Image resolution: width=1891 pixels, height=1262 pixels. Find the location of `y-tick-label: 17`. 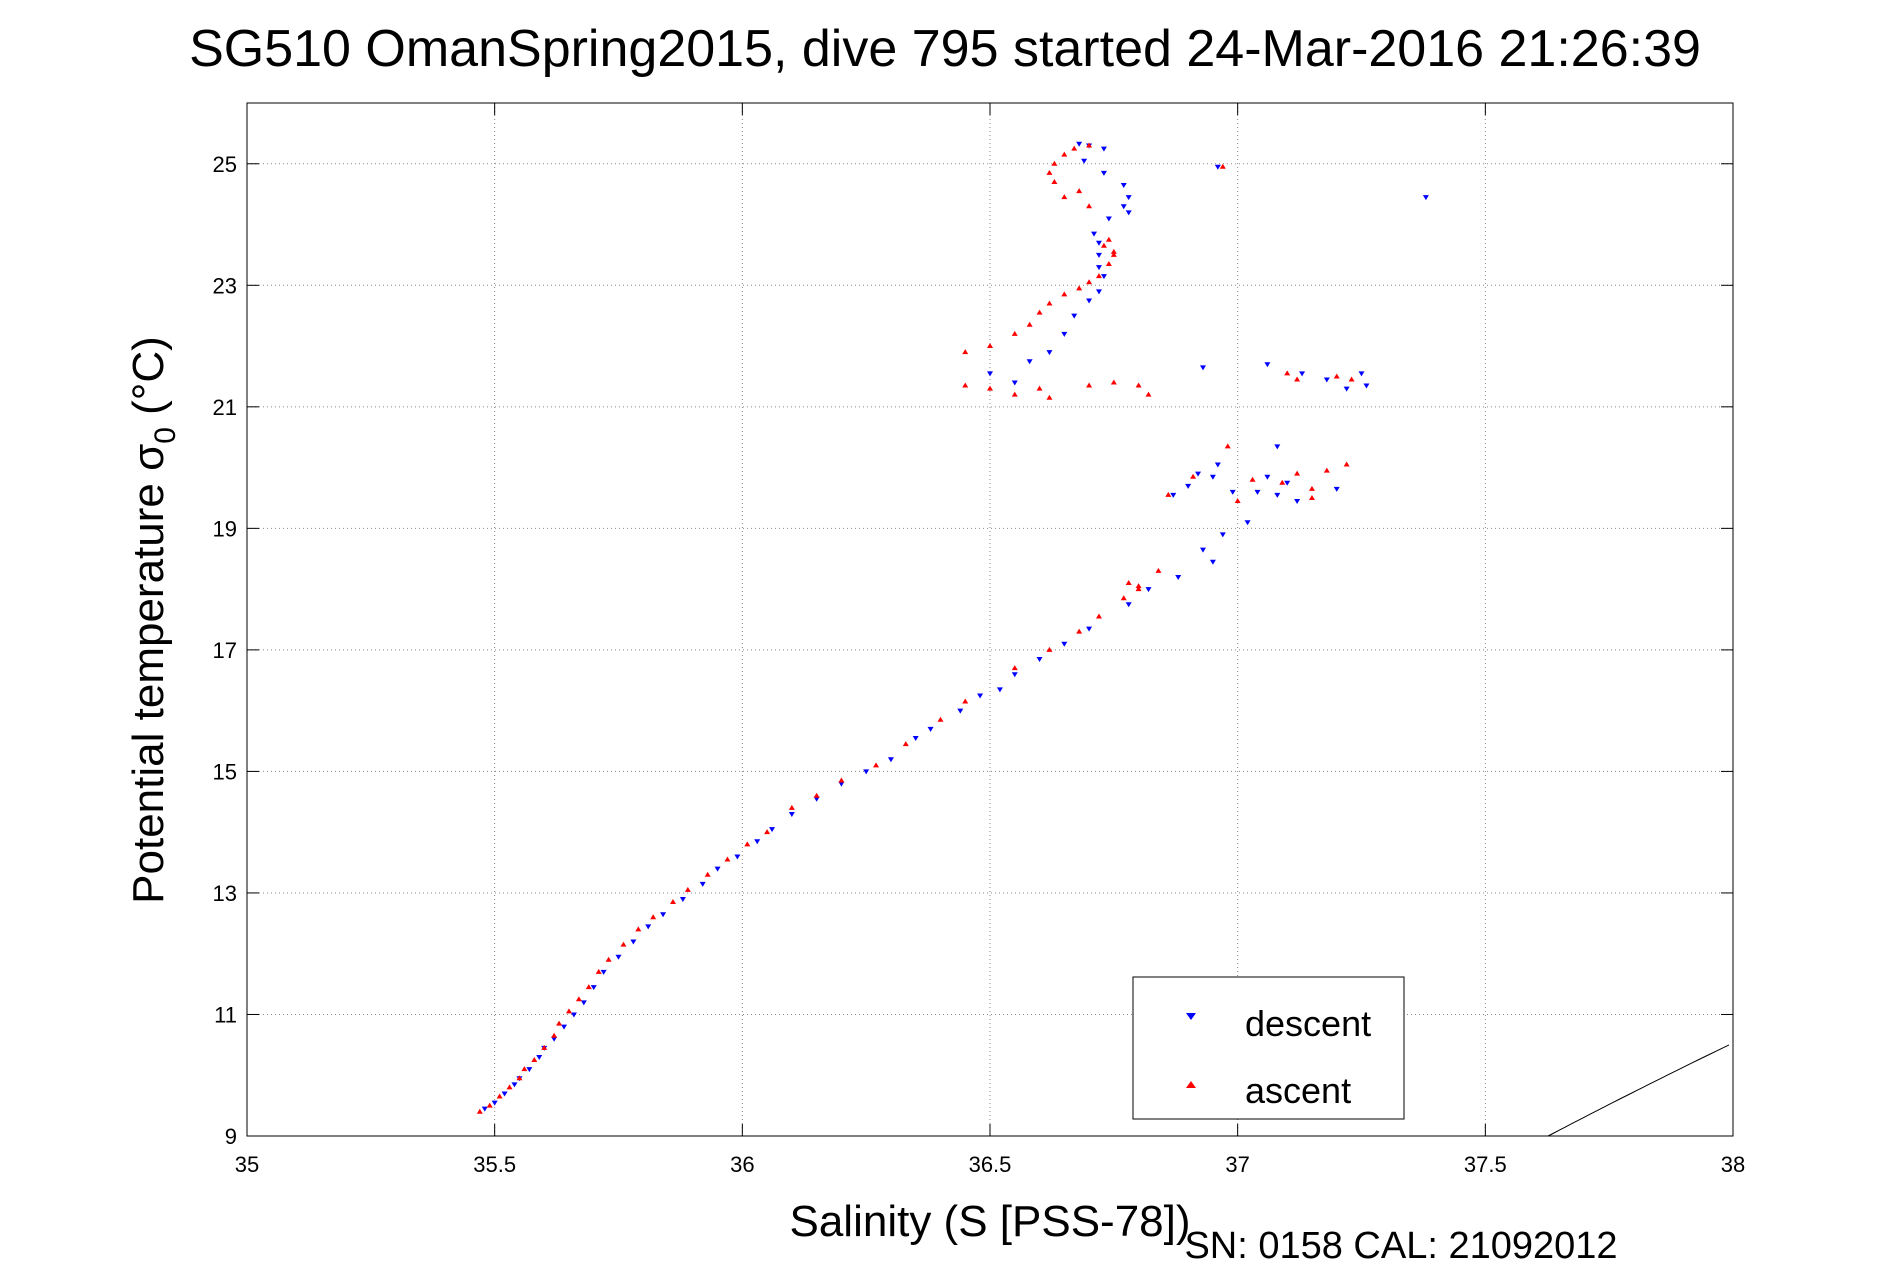

y-tick-label: 17 is located at coordinates (225, 650).